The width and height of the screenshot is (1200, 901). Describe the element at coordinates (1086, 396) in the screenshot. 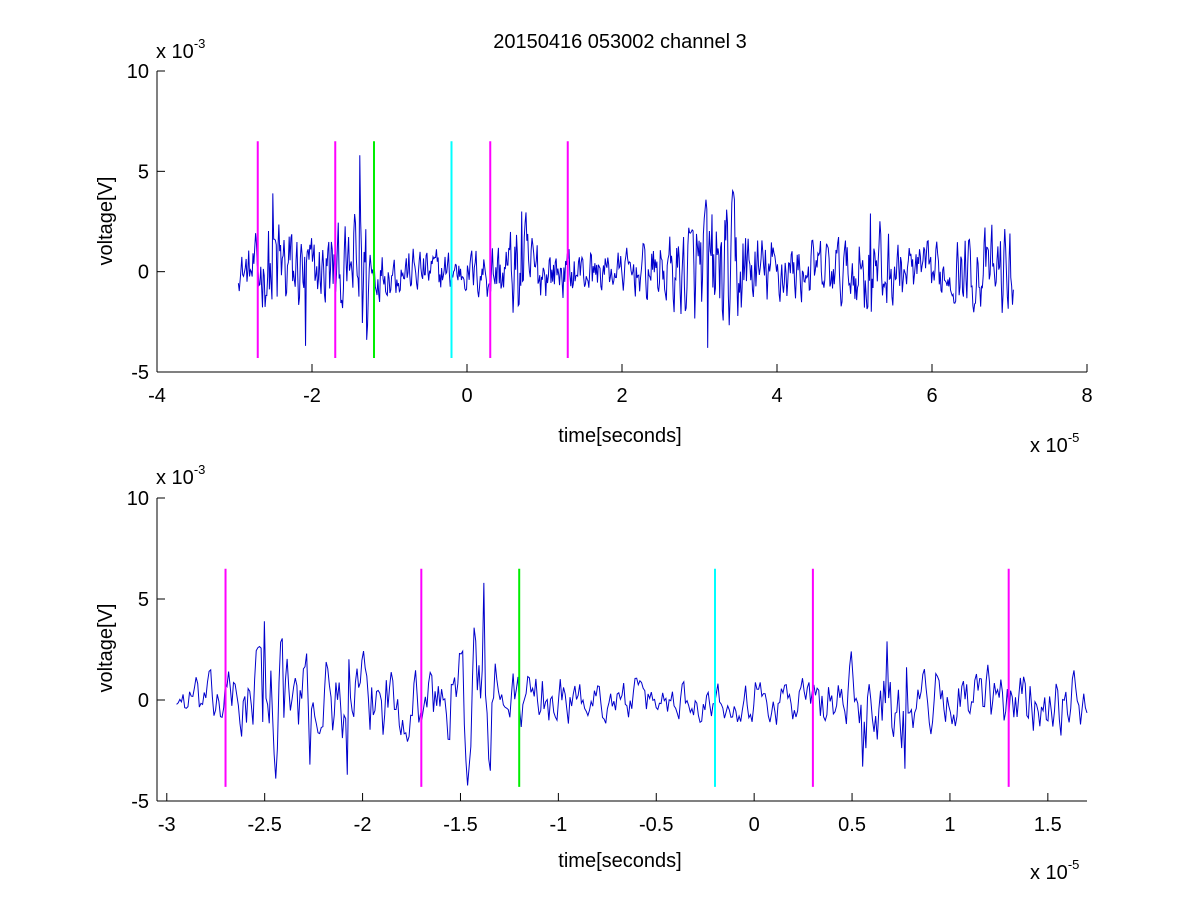

I see `x-tick-label: 8` at that location.